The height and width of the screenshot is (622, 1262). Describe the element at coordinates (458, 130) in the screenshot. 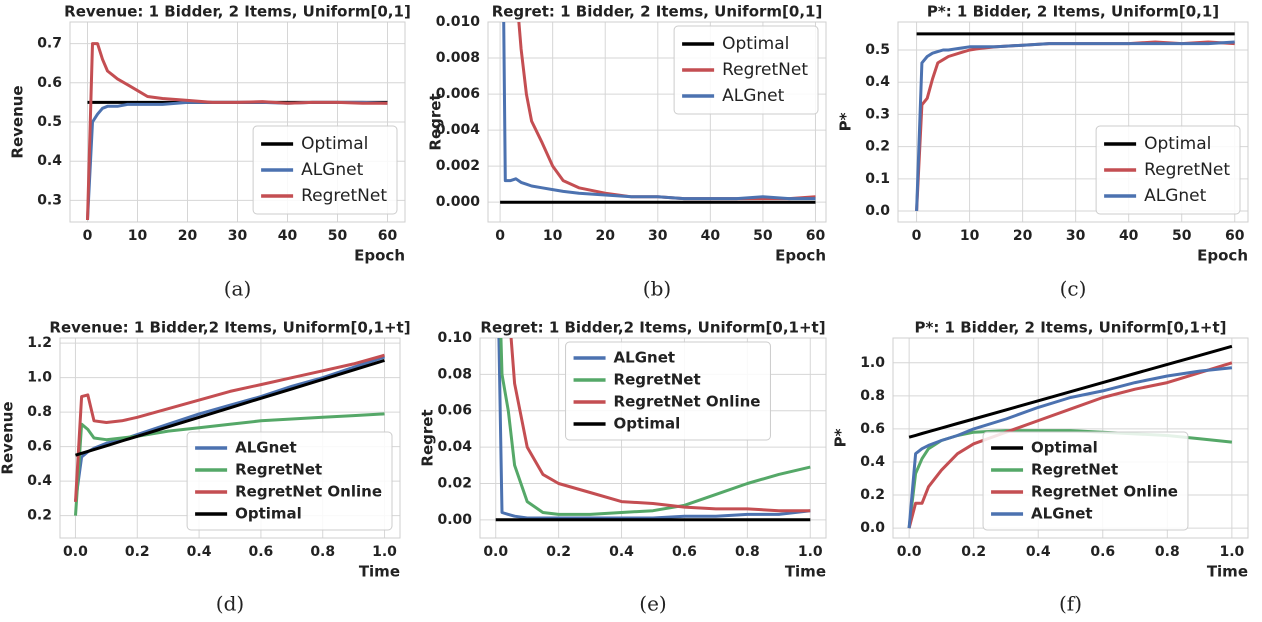

I see `y-tick-label: 0.004` at that location.